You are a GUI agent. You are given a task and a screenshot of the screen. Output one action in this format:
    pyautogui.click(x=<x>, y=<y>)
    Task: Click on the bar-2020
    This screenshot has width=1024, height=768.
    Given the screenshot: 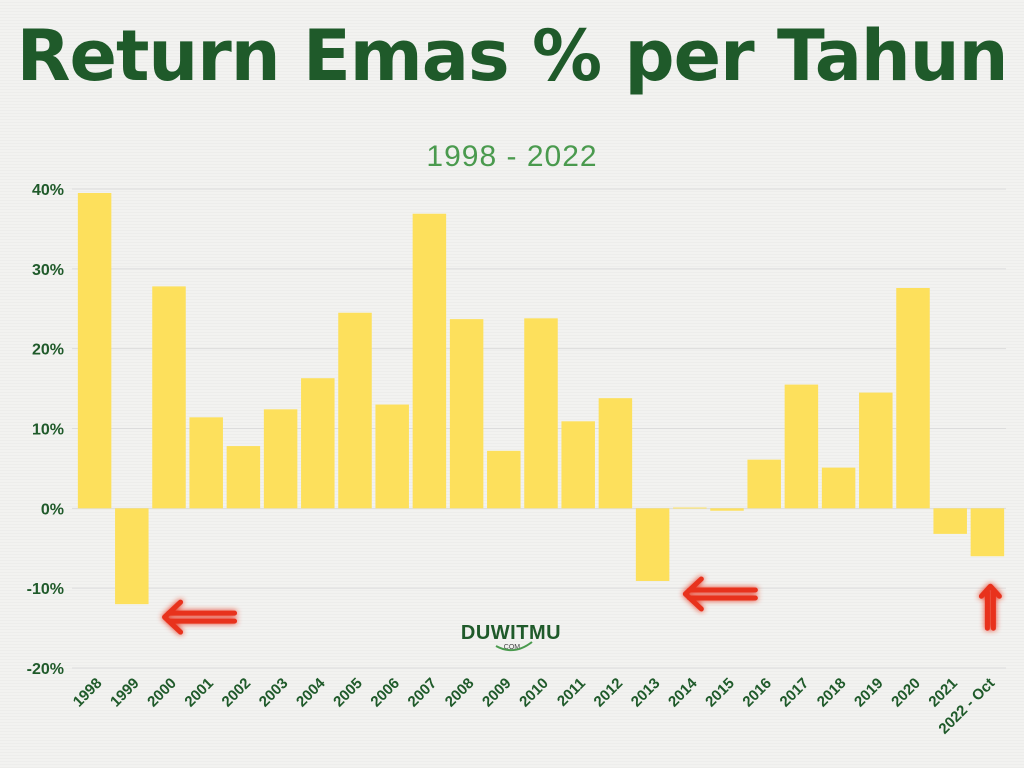 What is the action you would take?
    pyautogui.click(x=913, y=398)
    